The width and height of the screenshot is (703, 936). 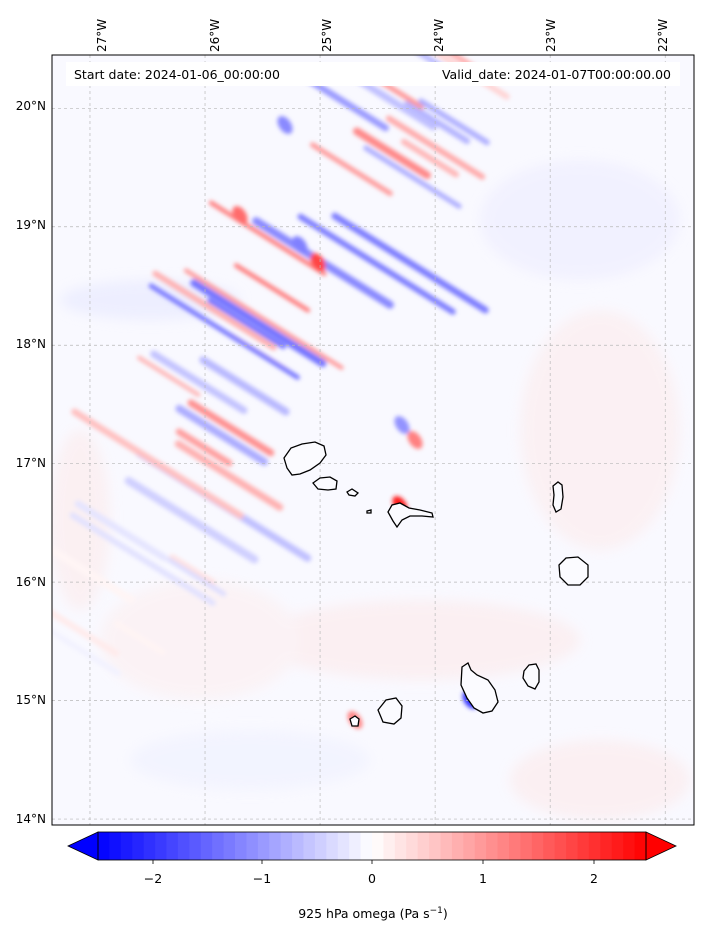 I want to click on lon-tick-label: 27°W, so click(x=102, y=35).